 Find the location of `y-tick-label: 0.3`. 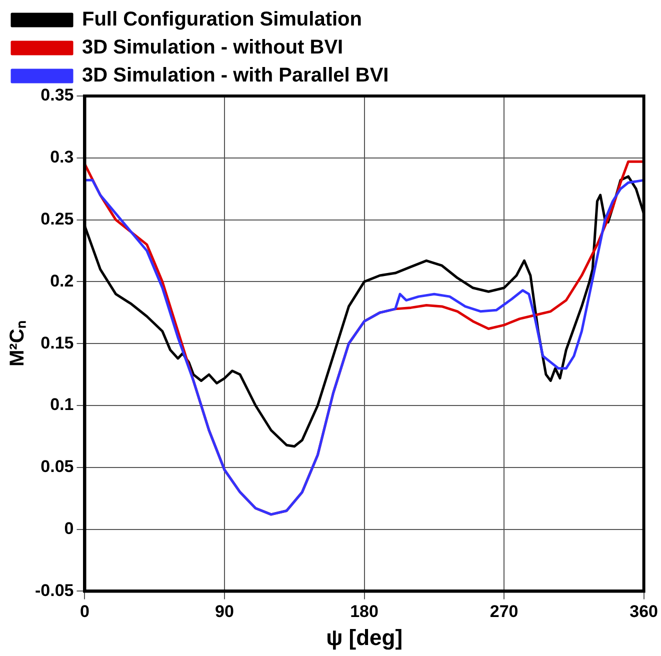

y-tick-label: 0.3 is located at coordinates (62, 157).